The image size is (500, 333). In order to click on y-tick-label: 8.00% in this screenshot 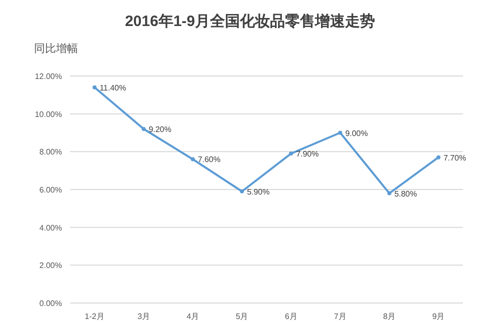, I will do `click(50, 152)`.